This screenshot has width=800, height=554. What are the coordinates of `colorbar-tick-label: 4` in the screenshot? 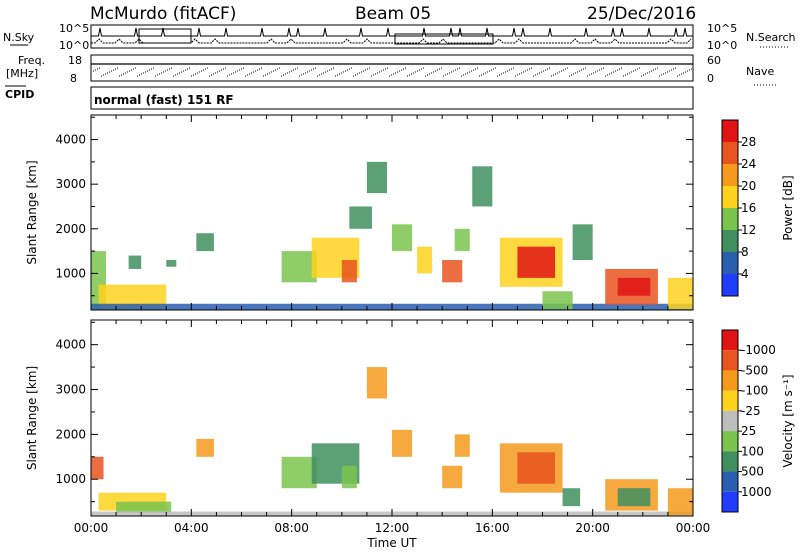 It's located at (745, 274).